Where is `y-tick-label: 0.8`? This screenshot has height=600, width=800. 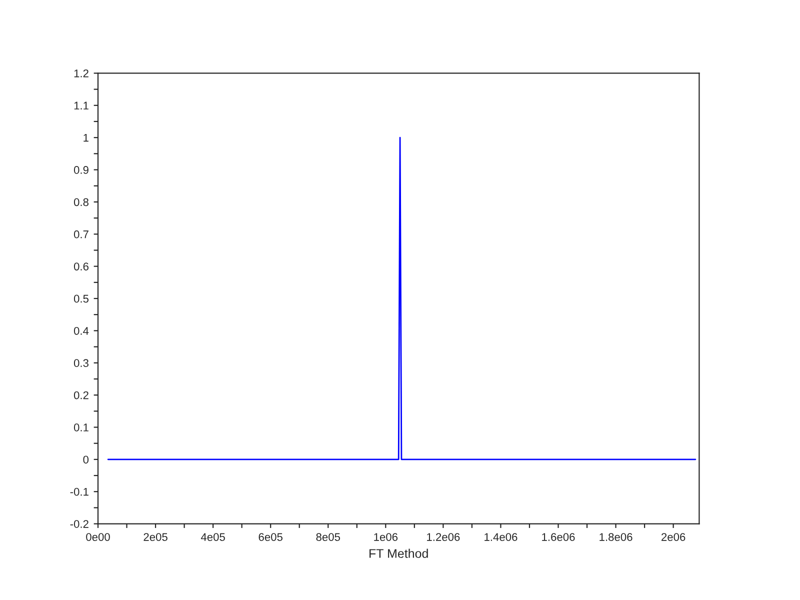
y-tick-label: 0.8 is located at coordinates (81, 202).